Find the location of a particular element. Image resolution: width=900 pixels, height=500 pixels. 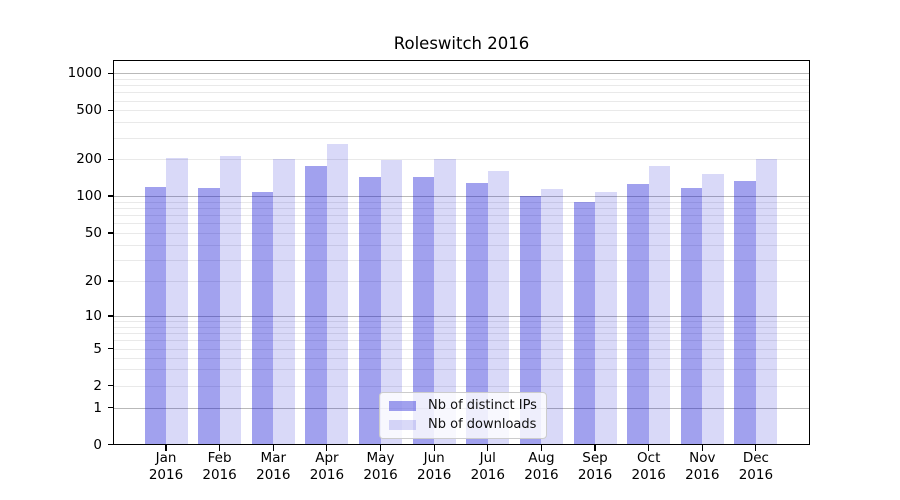

x-tick-mark-dec is located at coordinates (756, 447).